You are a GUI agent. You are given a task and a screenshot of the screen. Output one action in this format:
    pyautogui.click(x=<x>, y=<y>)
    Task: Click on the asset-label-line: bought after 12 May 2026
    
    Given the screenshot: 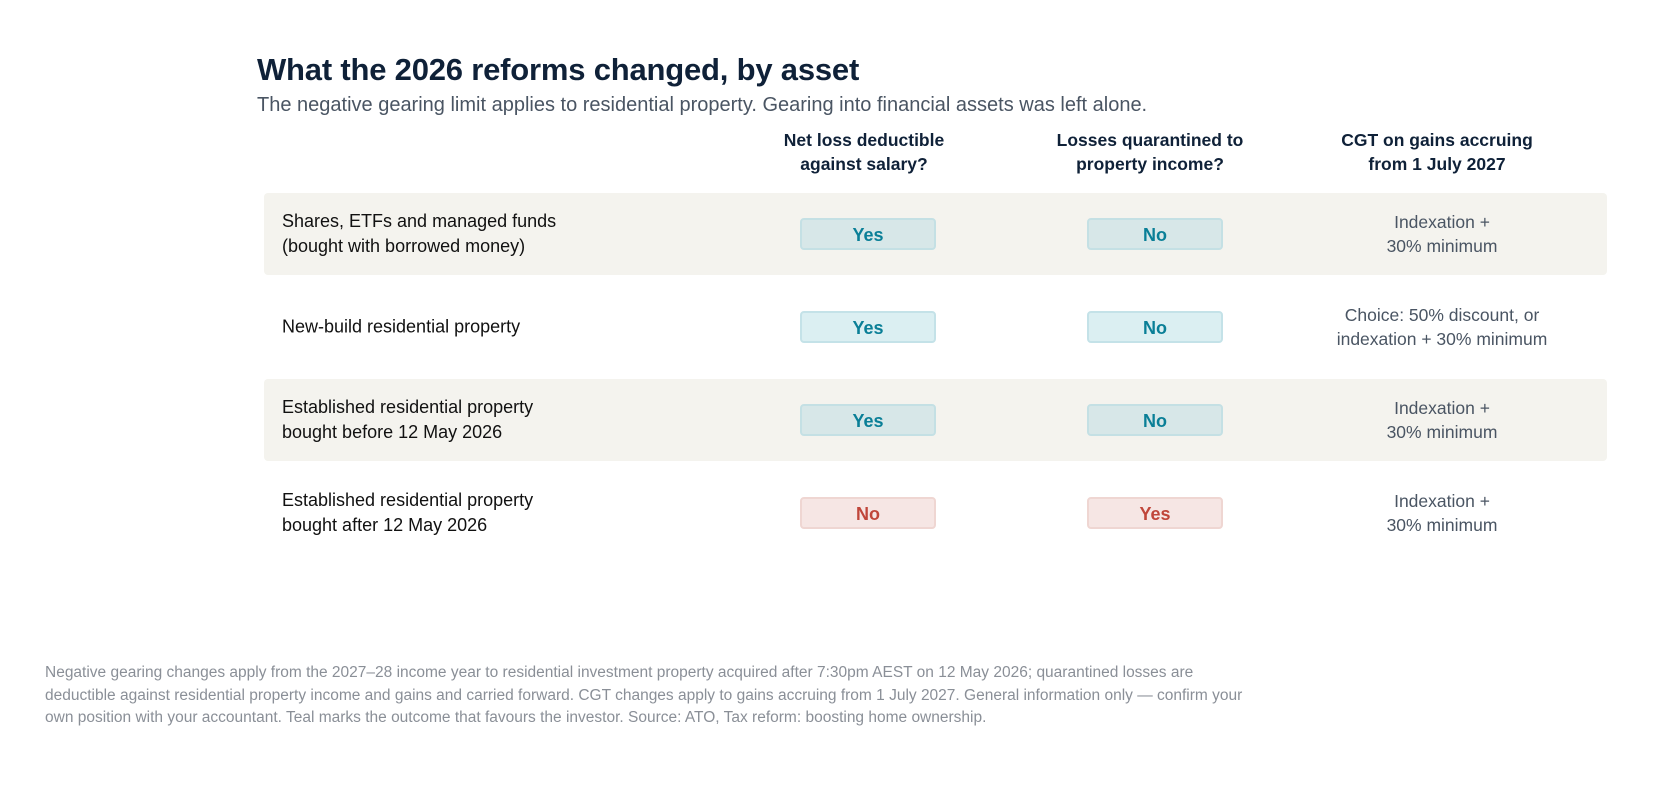 What is the action you would take?
    pyautogui.click(x=385, y=525)
    